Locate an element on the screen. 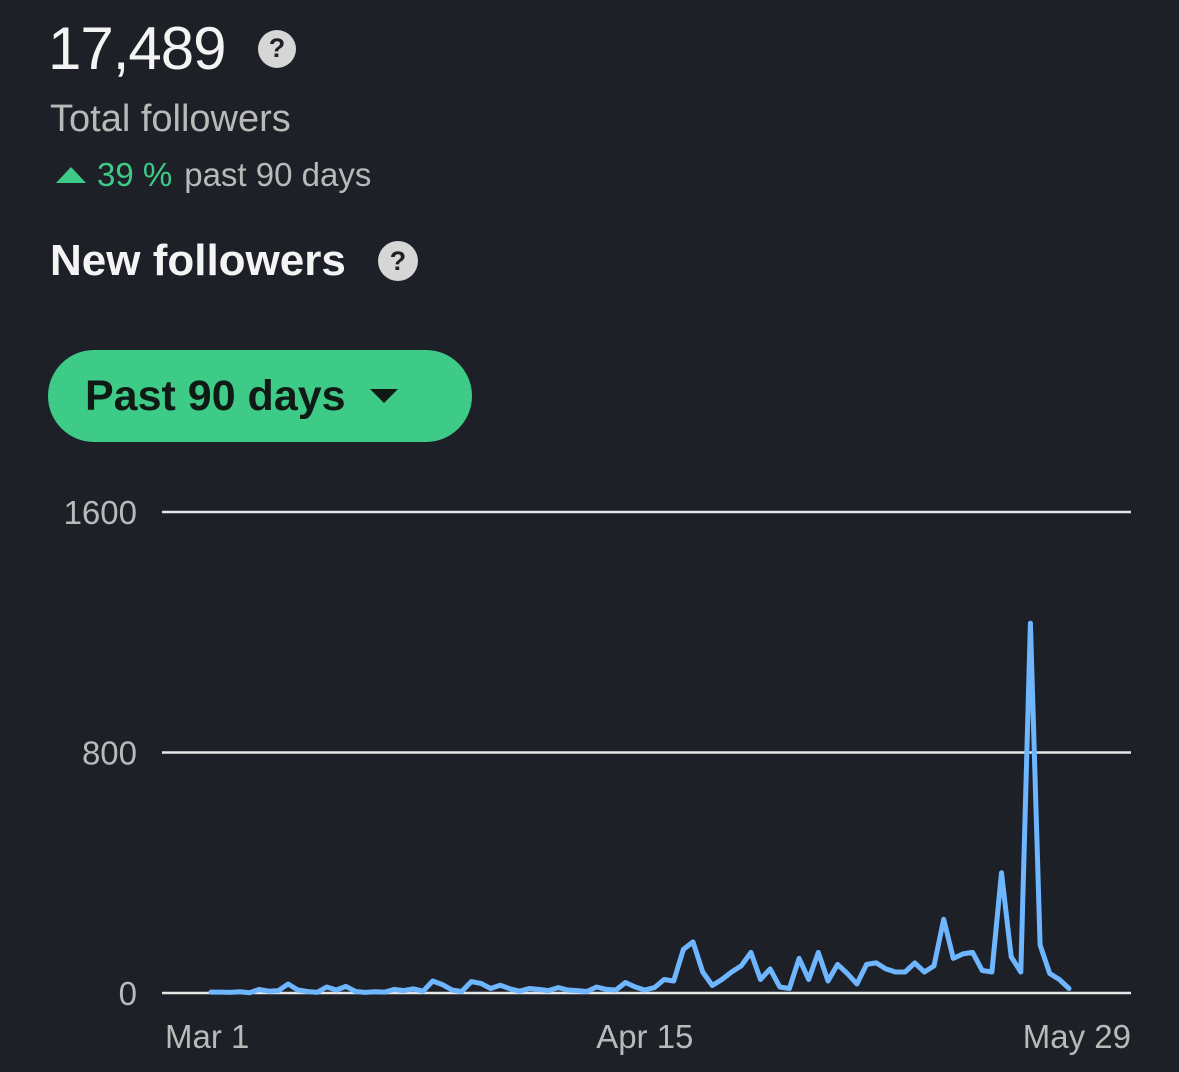 The height and width of the screenshot is (1072, 1179). time-range-dropdown: Past 90 days is located at coordinates (260, 396).